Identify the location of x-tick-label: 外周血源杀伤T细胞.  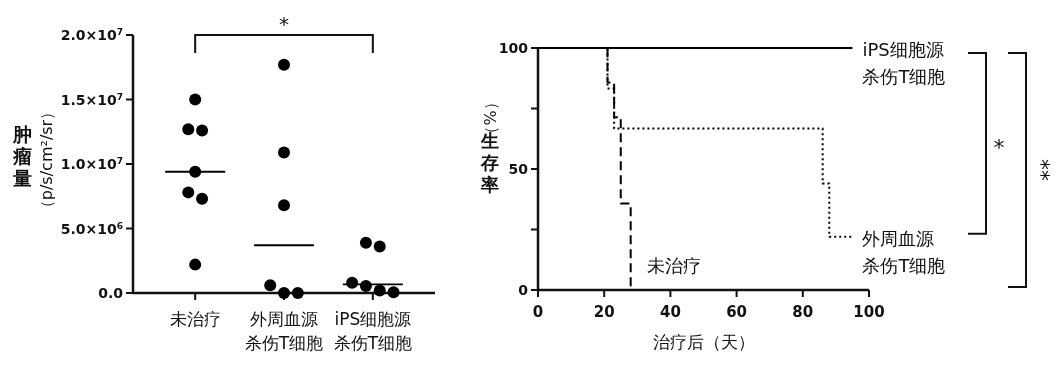
(284, 331).